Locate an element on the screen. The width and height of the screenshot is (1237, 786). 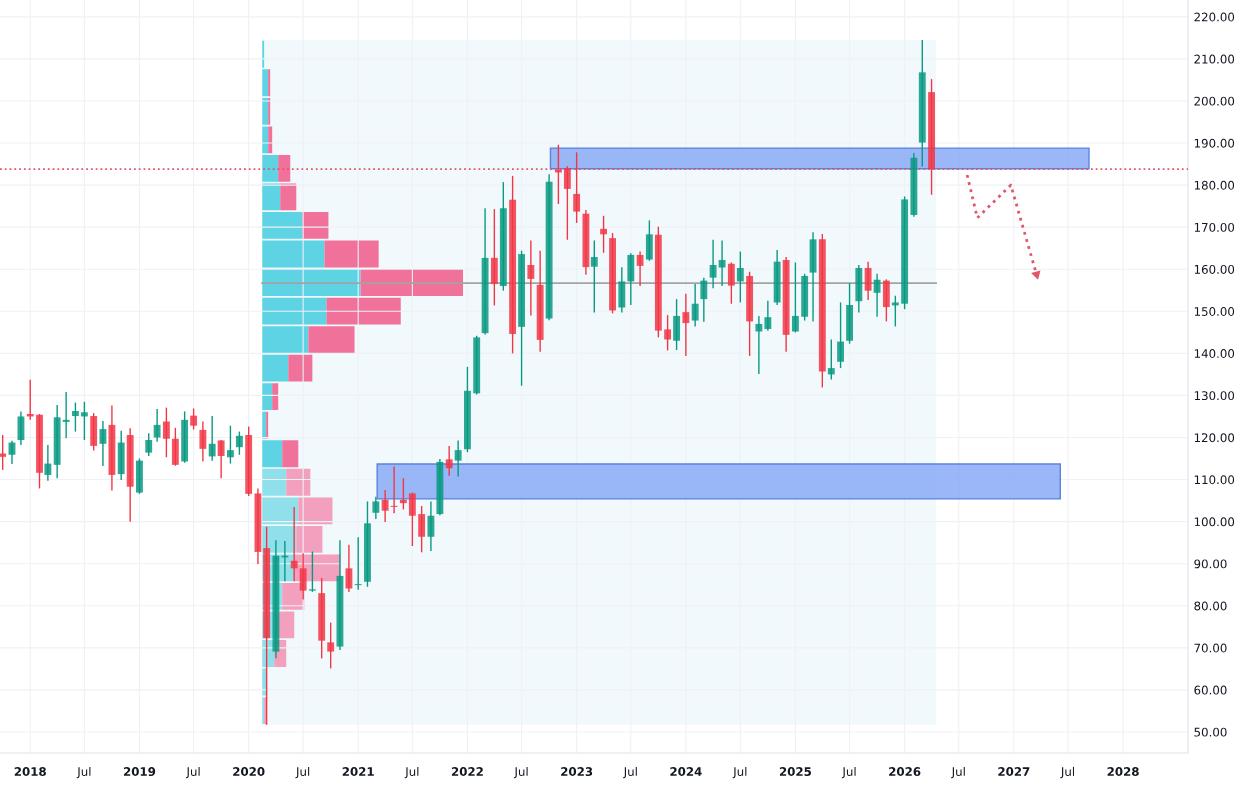
y-tick-label: 210.00 is located at coordinates (1214, 59).